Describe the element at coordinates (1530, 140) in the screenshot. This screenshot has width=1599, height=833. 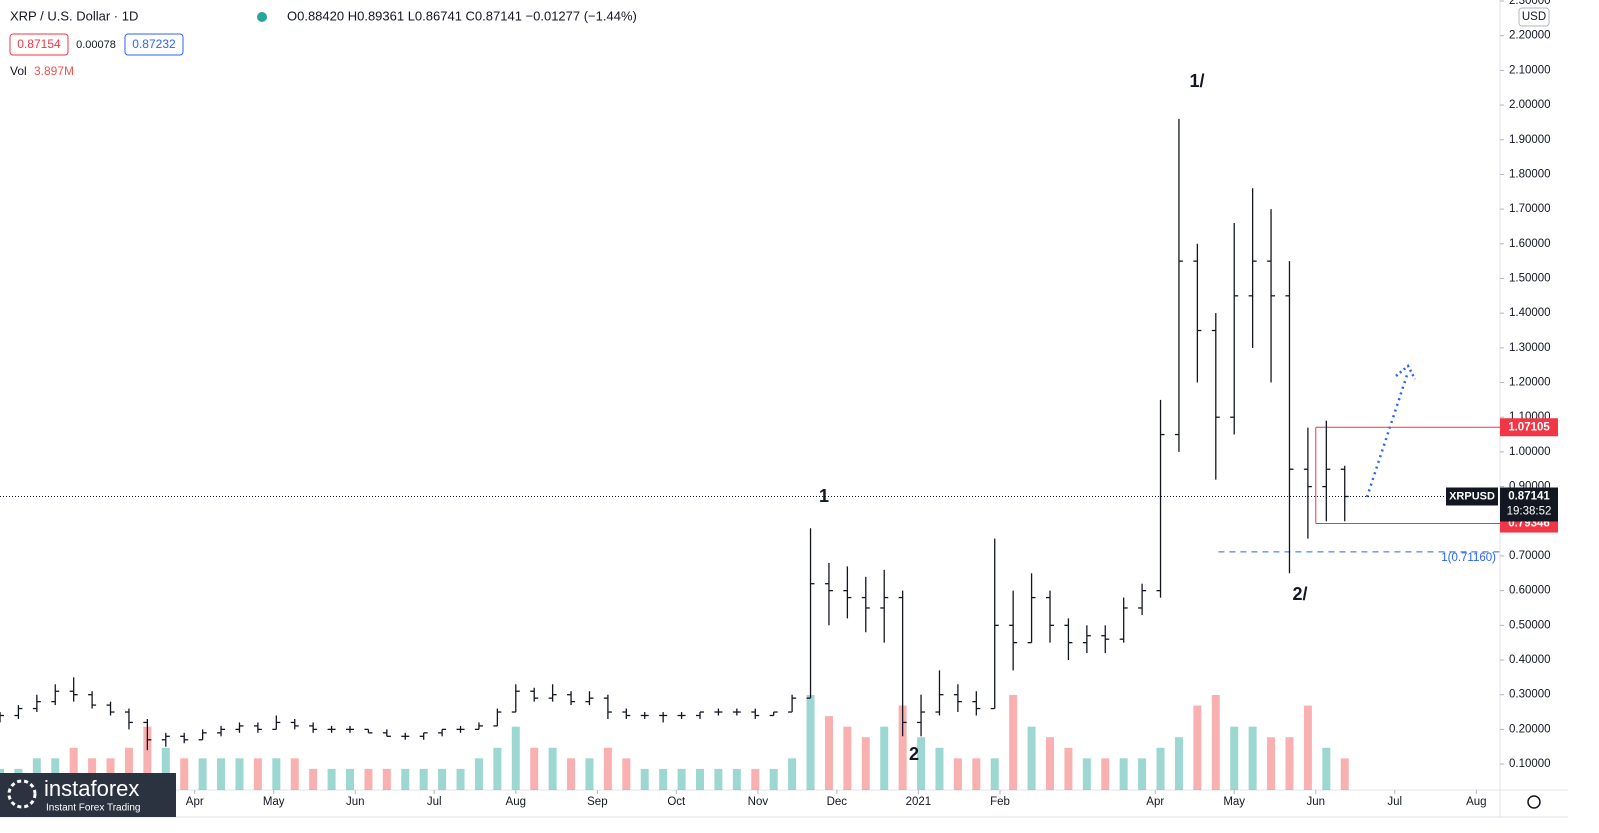
I see `y-tick-label: 1.90000` at that location.